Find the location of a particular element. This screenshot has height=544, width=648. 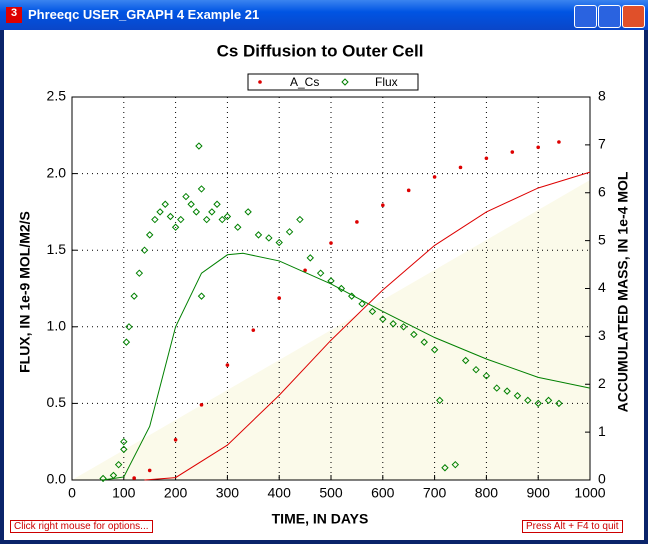

y-tick-label: 0.0 is located at coordinates (57, 479).